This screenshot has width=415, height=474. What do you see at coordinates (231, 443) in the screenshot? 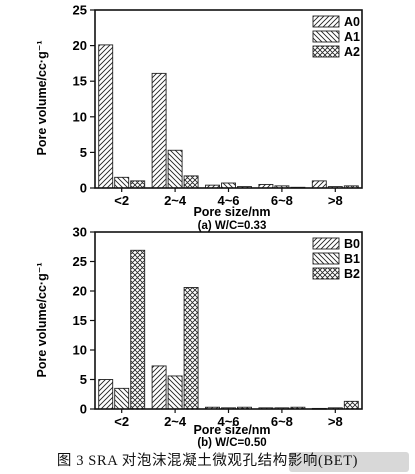
I see `chart-subtitle: (b) W/C=0.50` at bounding box center [231, 443].